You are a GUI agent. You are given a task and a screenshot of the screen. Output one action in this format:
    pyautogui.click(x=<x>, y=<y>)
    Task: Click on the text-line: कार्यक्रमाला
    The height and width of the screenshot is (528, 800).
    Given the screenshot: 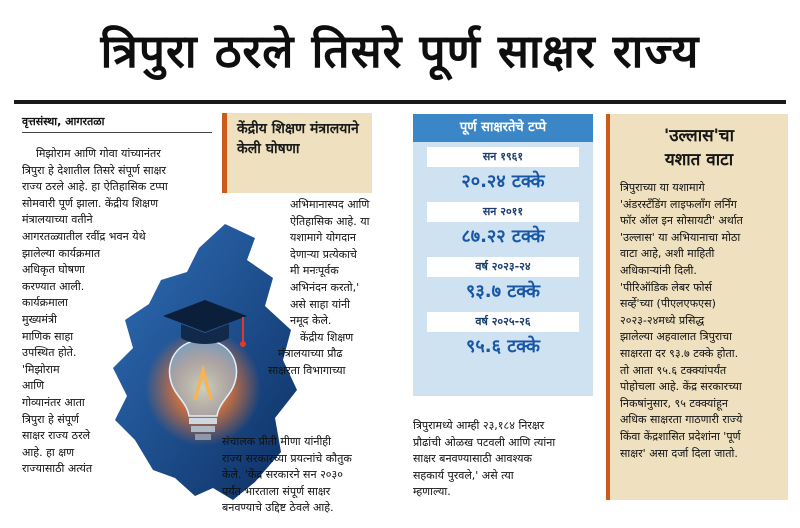 What is the action you would take?
    pyautogui.click(x=45, y=303)
    